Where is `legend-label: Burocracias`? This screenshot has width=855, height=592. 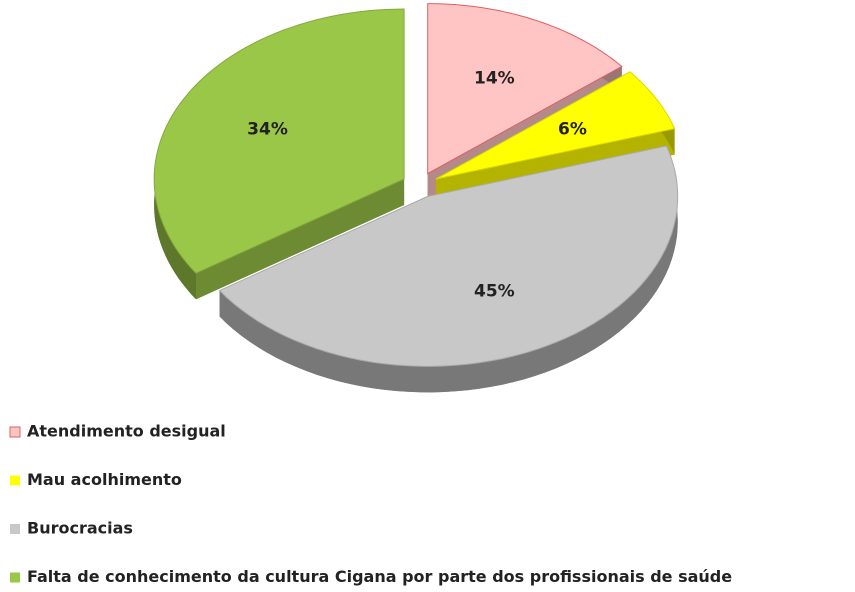 legend-label: Burocracias is located at coordinates (80, 528).